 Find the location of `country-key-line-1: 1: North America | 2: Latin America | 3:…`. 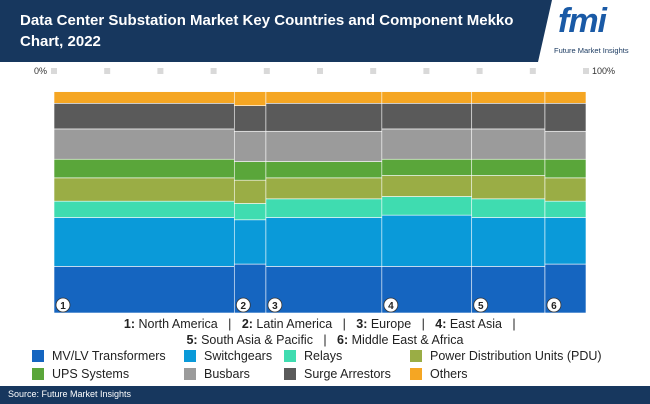

country-key-line-1: 1: North America | 2: Latin America | 3:… is located at coordinates (325, 324).